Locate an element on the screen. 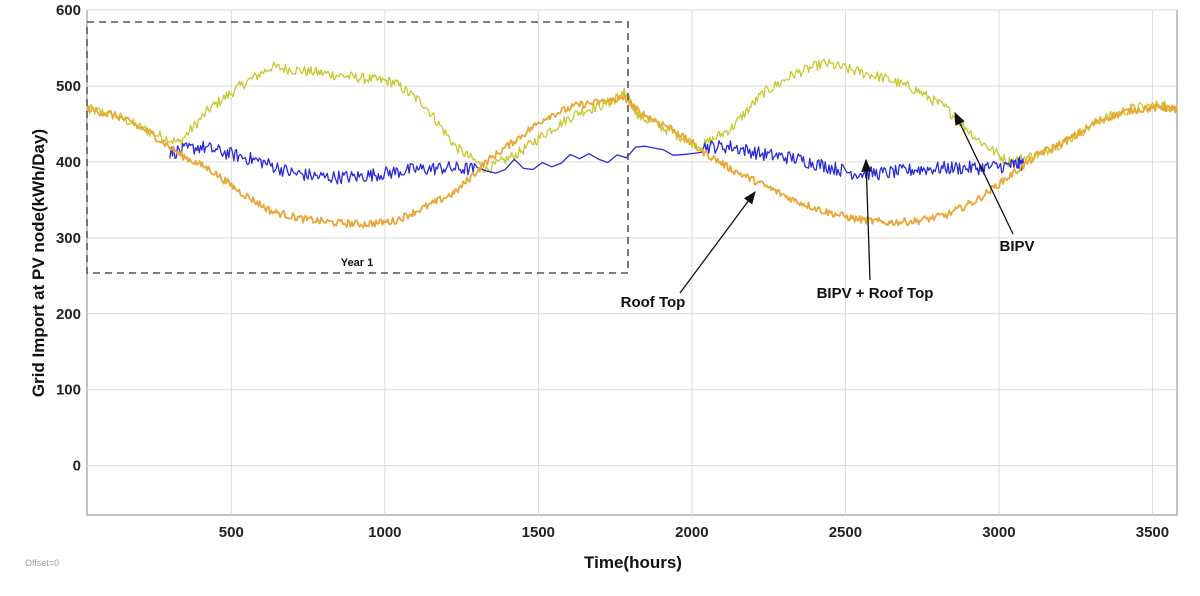 This screenshot has width=1200, height=596. y-tick-label: 600 is located at coordinates (68, 10).